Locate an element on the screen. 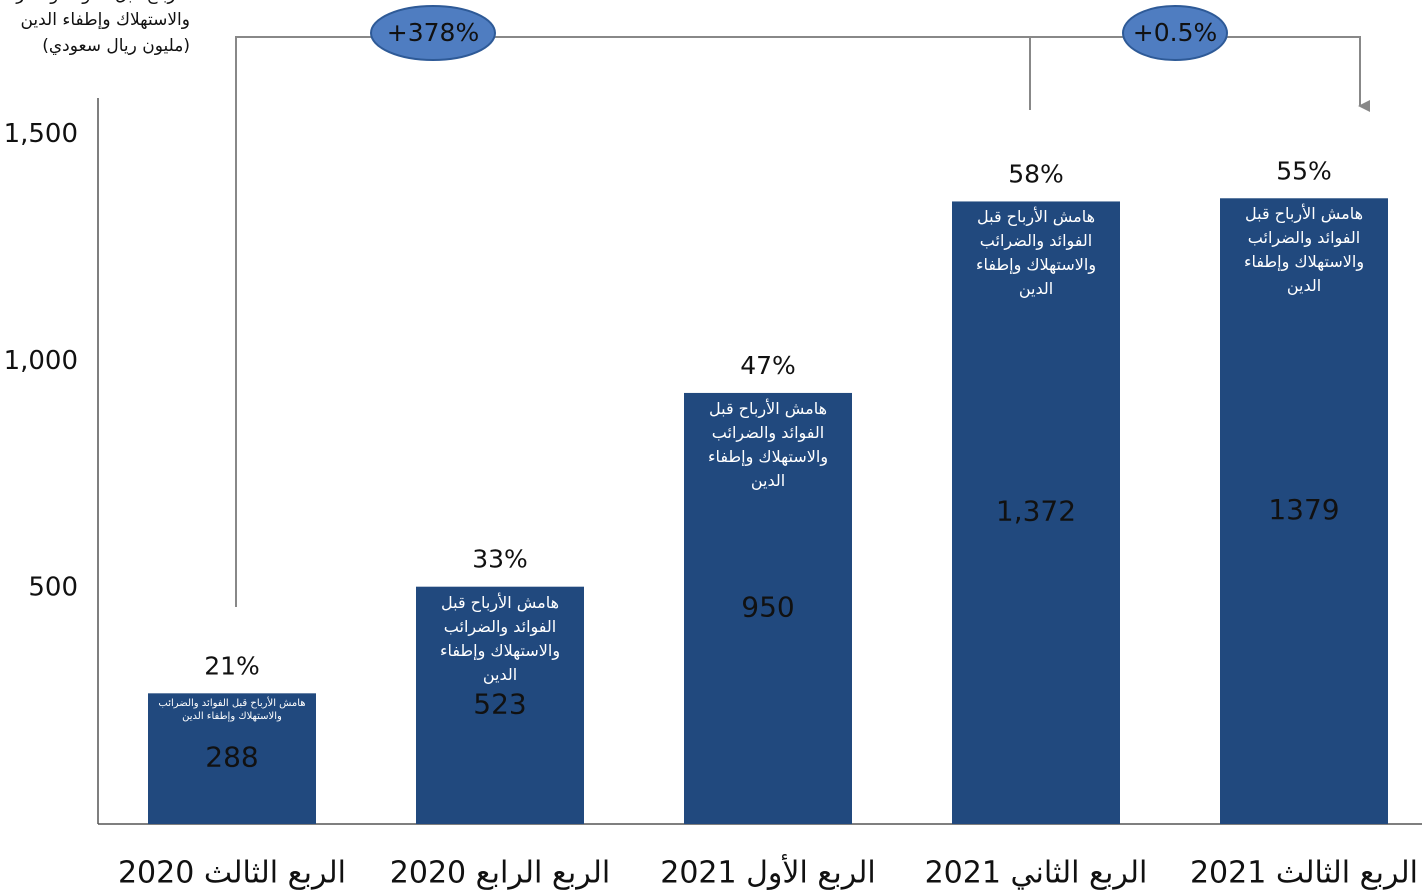 This screenshot has height=895, width=1422. annotation: +378% is located at coordinates (433, 32).